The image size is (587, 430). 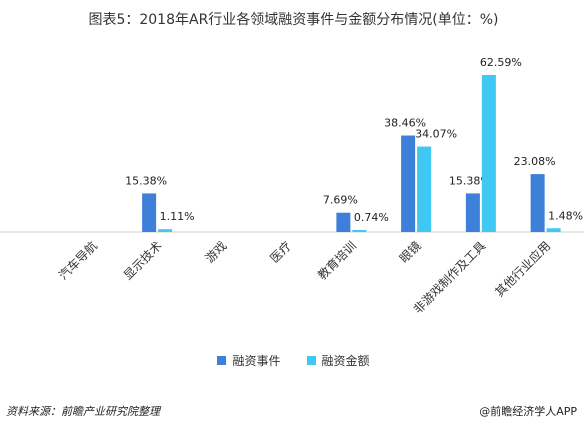 What do you see at coordinates (405, 123) in the screenshot?
I see `data-label-events-5: 38.46%` at bounding box center [405, 123].